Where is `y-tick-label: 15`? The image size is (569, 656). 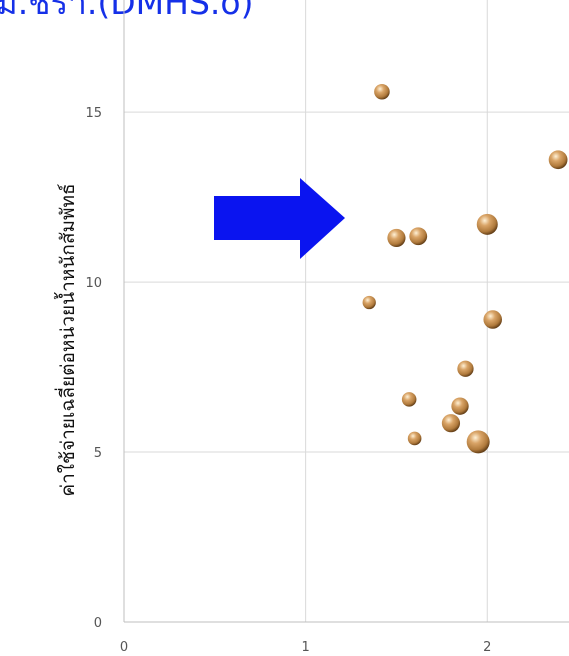 y-tick-label: 15 is located at coordinates (93, 113).